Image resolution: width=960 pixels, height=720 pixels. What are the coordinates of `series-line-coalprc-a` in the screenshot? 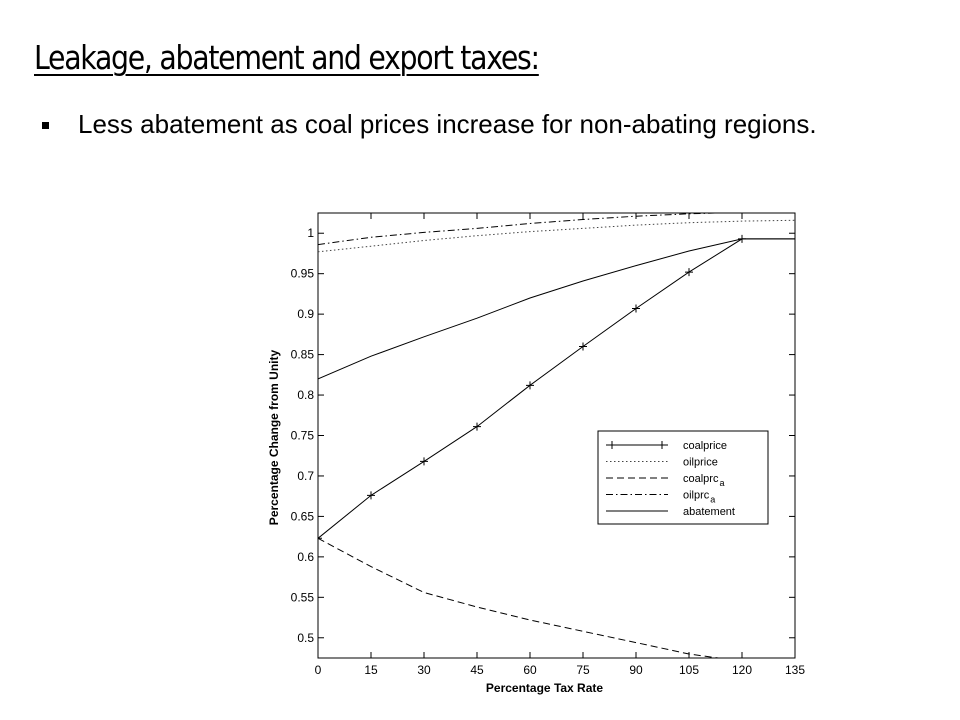 It's located at (520, 597).